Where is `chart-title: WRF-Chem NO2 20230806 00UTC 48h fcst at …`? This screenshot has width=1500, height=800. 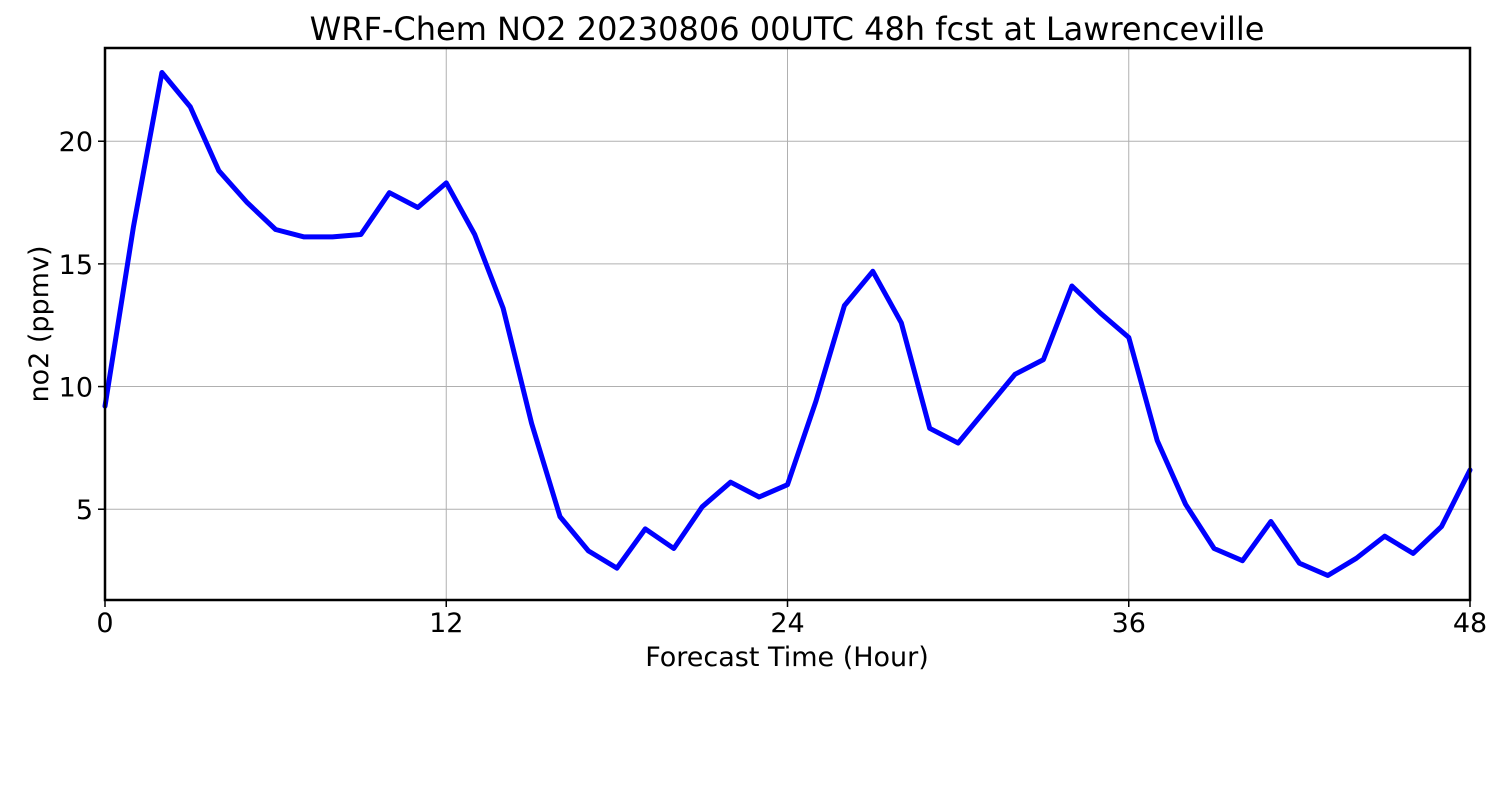
chart-title: WRF-Chem NO2 20230806 00UTC 48h fcst at … is located at coordinates (787, 29).